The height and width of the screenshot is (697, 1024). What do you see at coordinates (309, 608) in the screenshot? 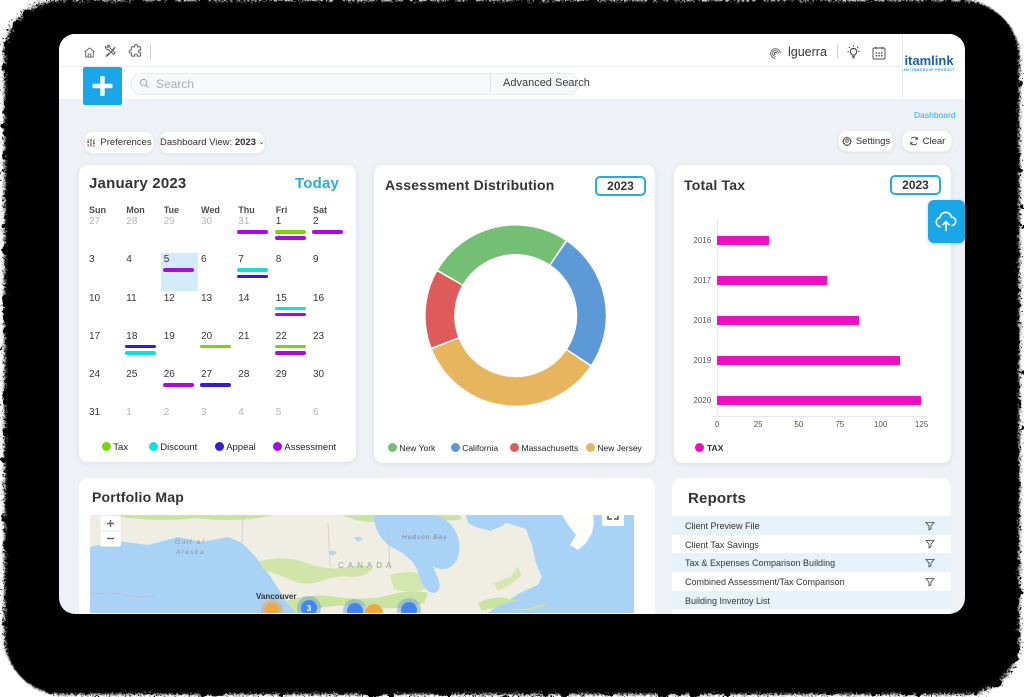
I see `svg-text: 3` at bounding box center [309, 608].